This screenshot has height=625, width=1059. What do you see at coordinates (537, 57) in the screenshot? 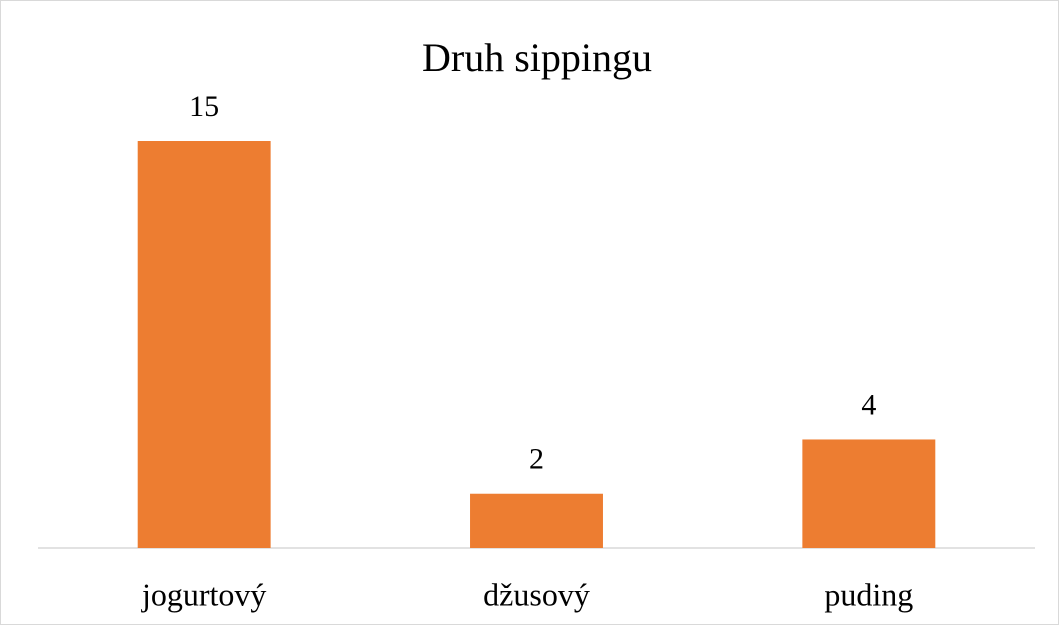
I see `chart-title: Druh sippingu` at bounding box center [537, 57].